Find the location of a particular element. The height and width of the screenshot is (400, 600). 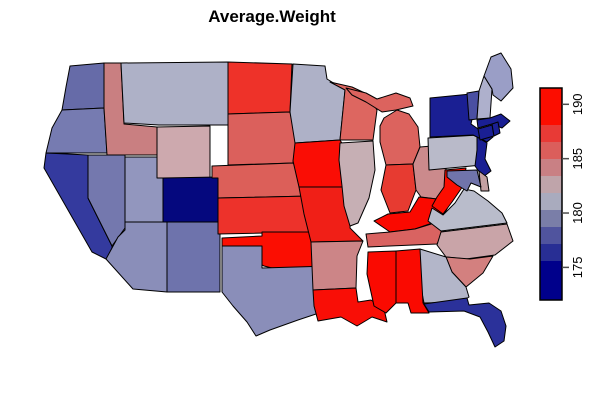

state-mt is located at coordinates (174, 93).